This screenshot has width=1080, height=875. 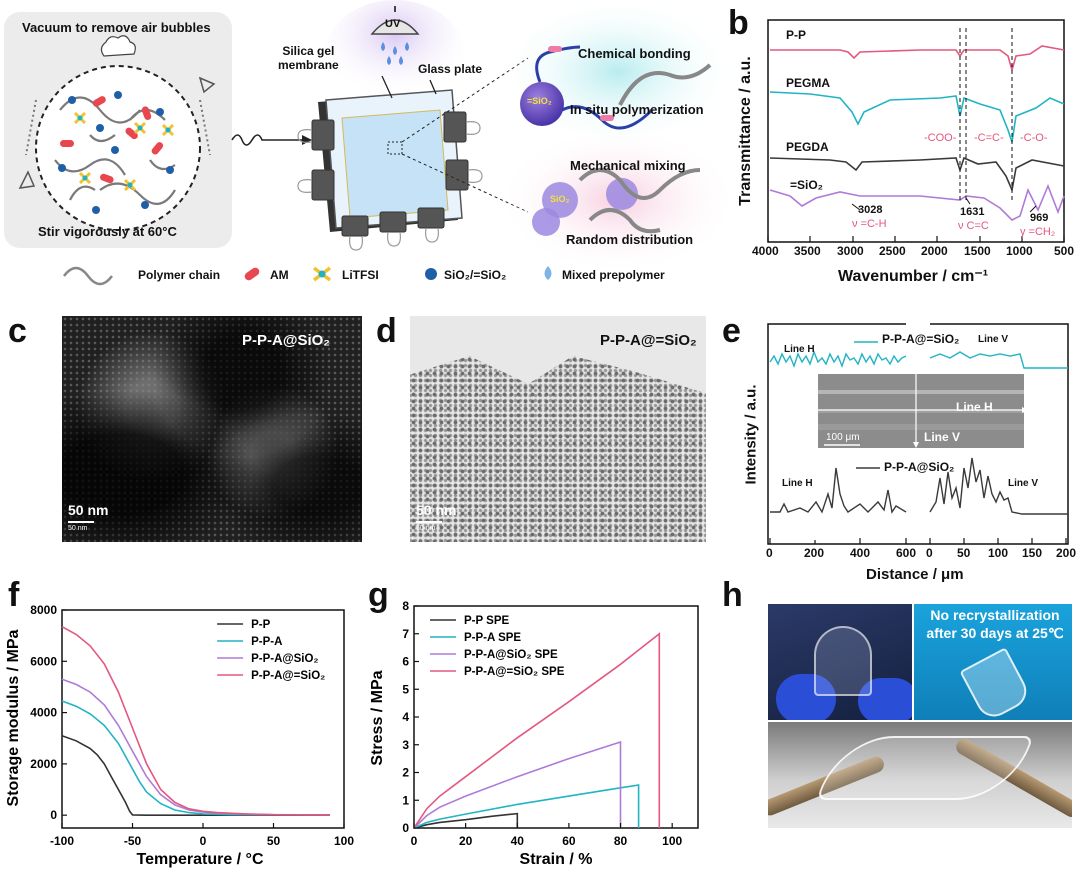 I want to click on inset-scale-label: 100 μm, so click(x=843, y=437).